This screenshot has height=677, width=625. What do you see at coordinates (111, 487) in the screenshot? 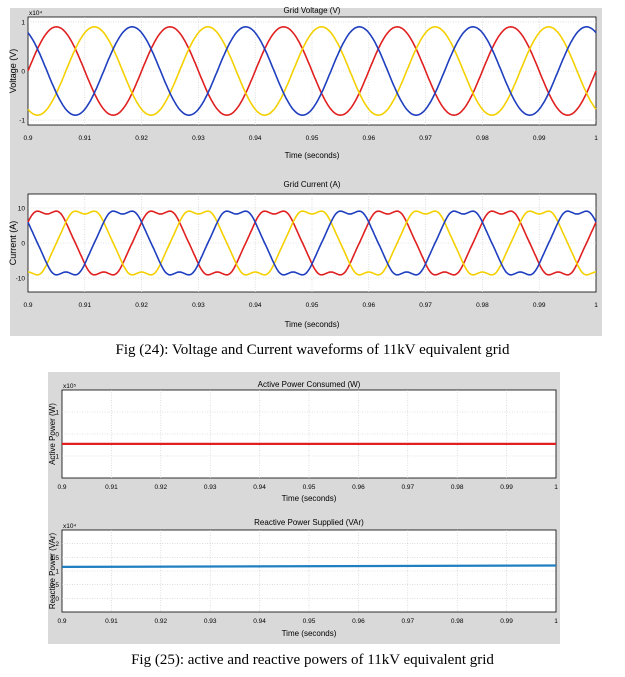
I see `active-power-x-tick-label: 0.91` at bounding box center [111, 487].